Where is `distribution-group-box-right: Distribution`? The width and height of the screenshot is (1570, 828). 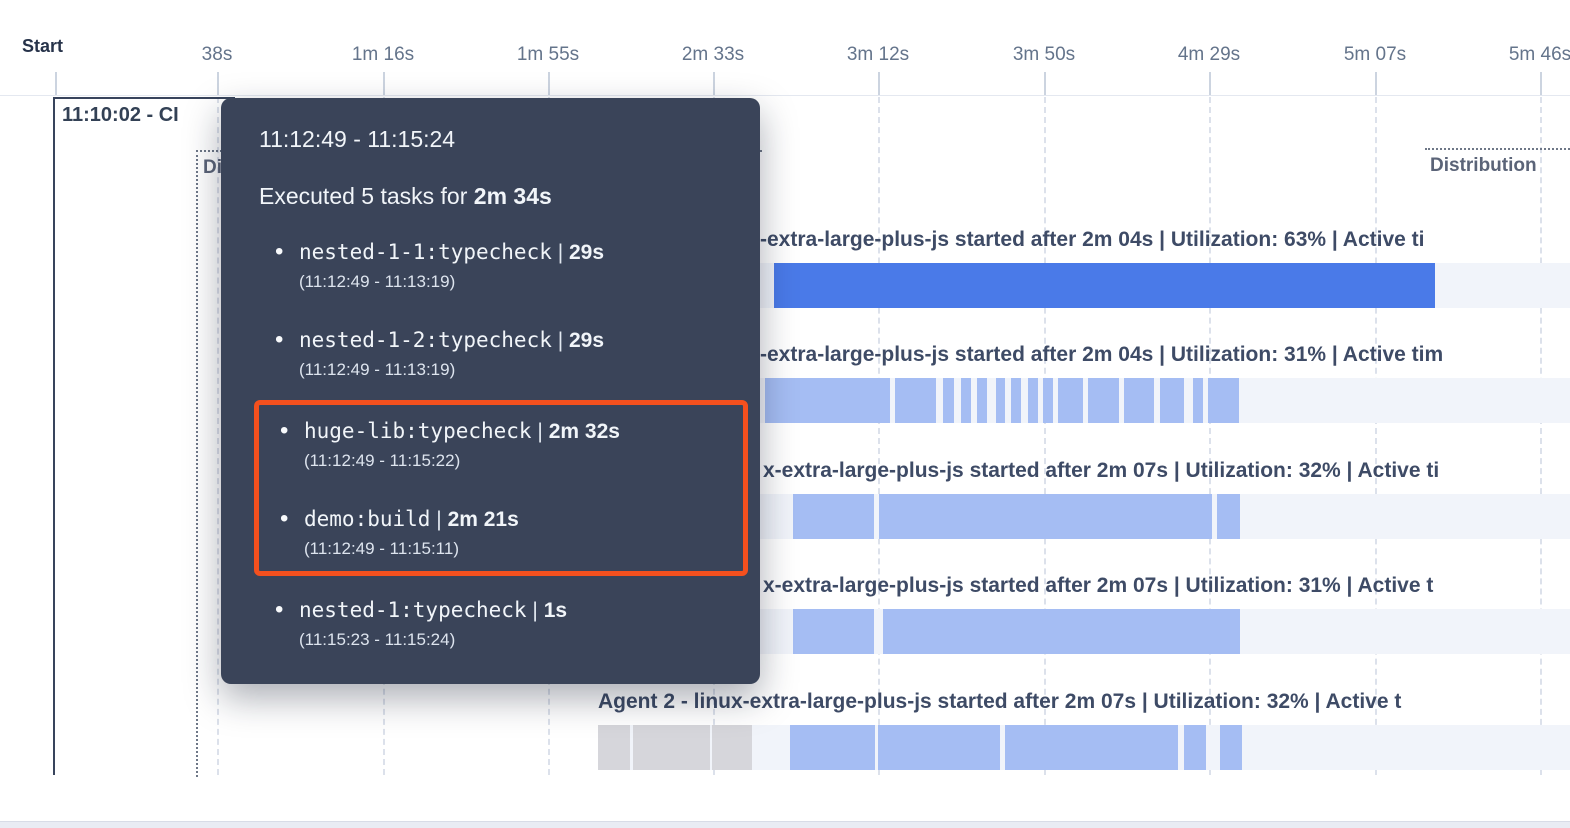
distribution-group-box-right: Distribution is located at coordinates (1497, 462).